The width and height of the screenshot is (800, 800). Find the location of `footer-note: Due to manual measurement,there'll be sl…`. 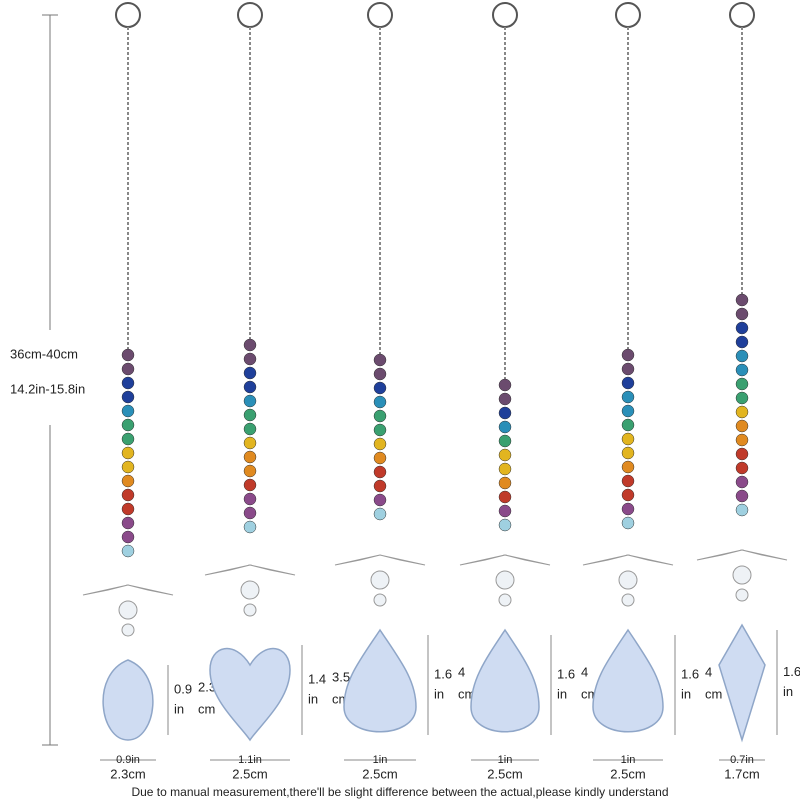

footer-note: Due to manual measurement,there'll be sl… is located at coordinates (399, 792).